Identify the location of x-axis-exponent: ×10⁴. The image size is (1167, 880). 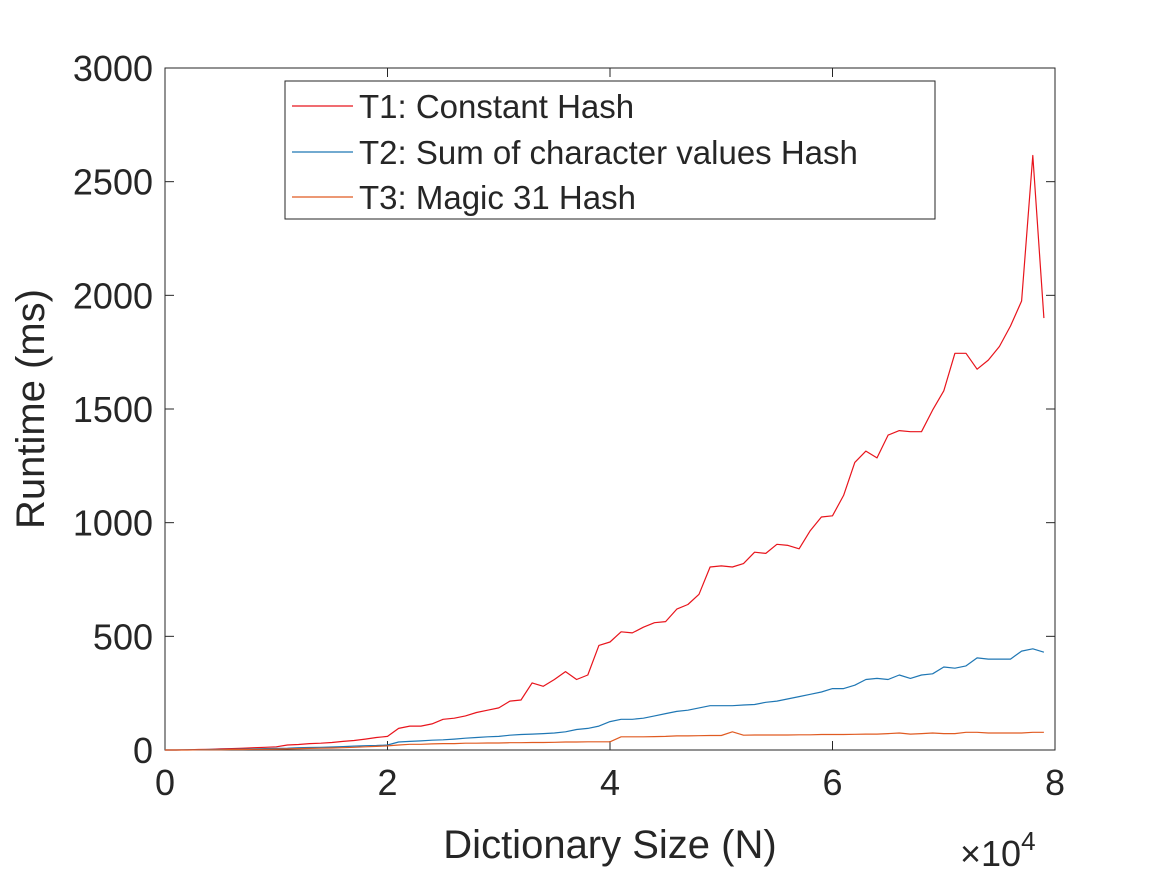
(998, 850).